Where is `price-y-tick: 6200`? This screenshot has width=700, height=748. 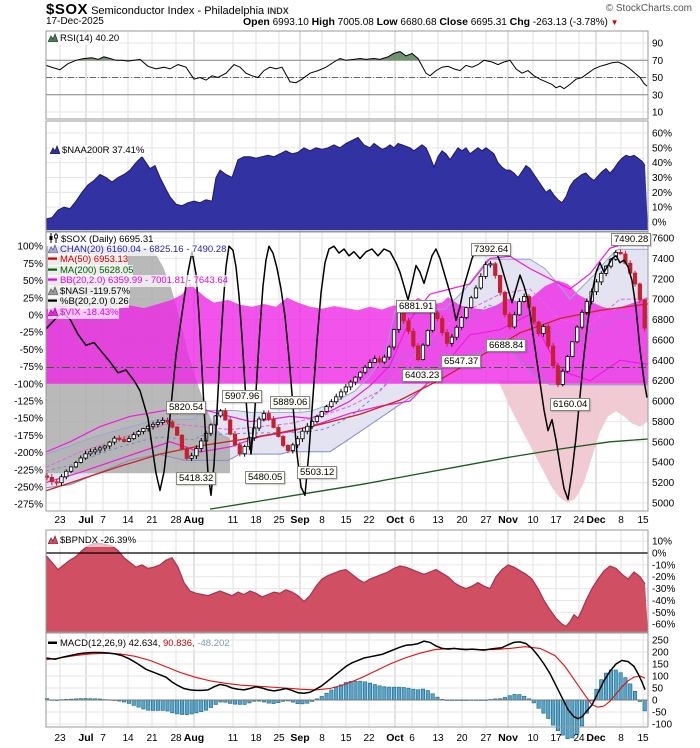 price-y-tick: 6200 is located at coordinates (663, 381).